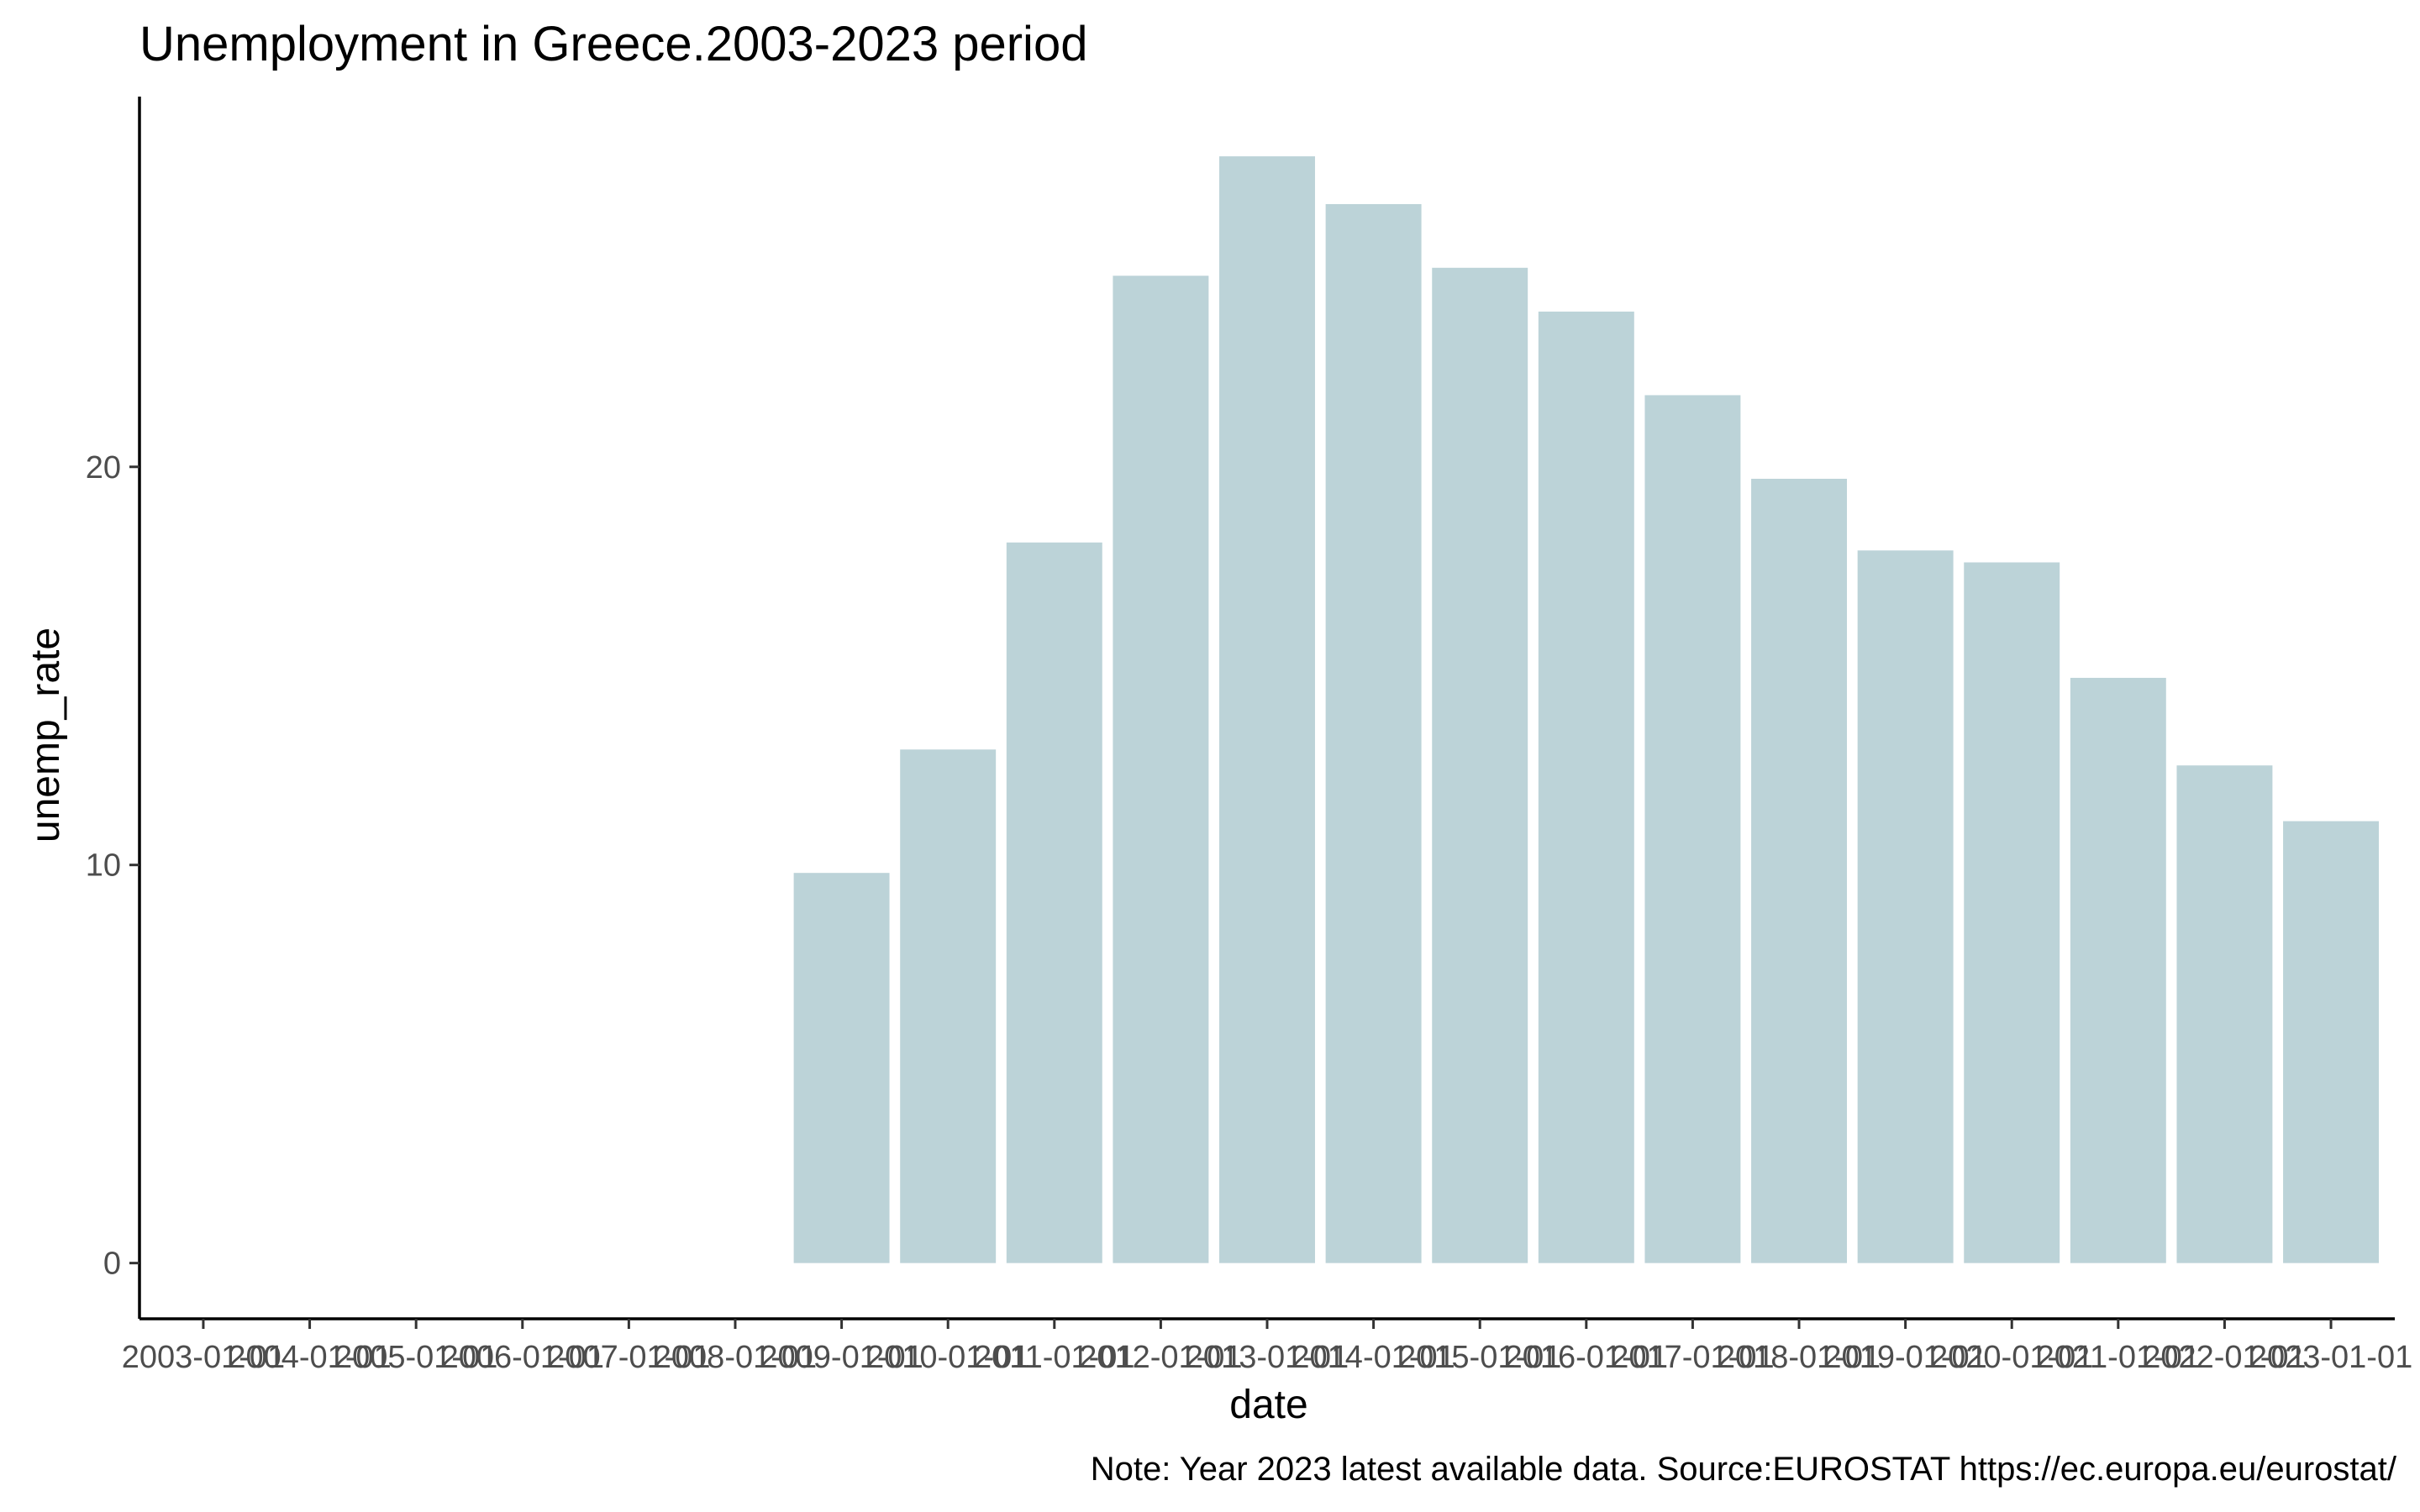 The width and height of the screenshot is (2420, 1512). What do you see at coordinates (1479, 1357) in the screenshot?
I see `x-tick-label: 2015-01-01` at bounding box center [1479, 1357].